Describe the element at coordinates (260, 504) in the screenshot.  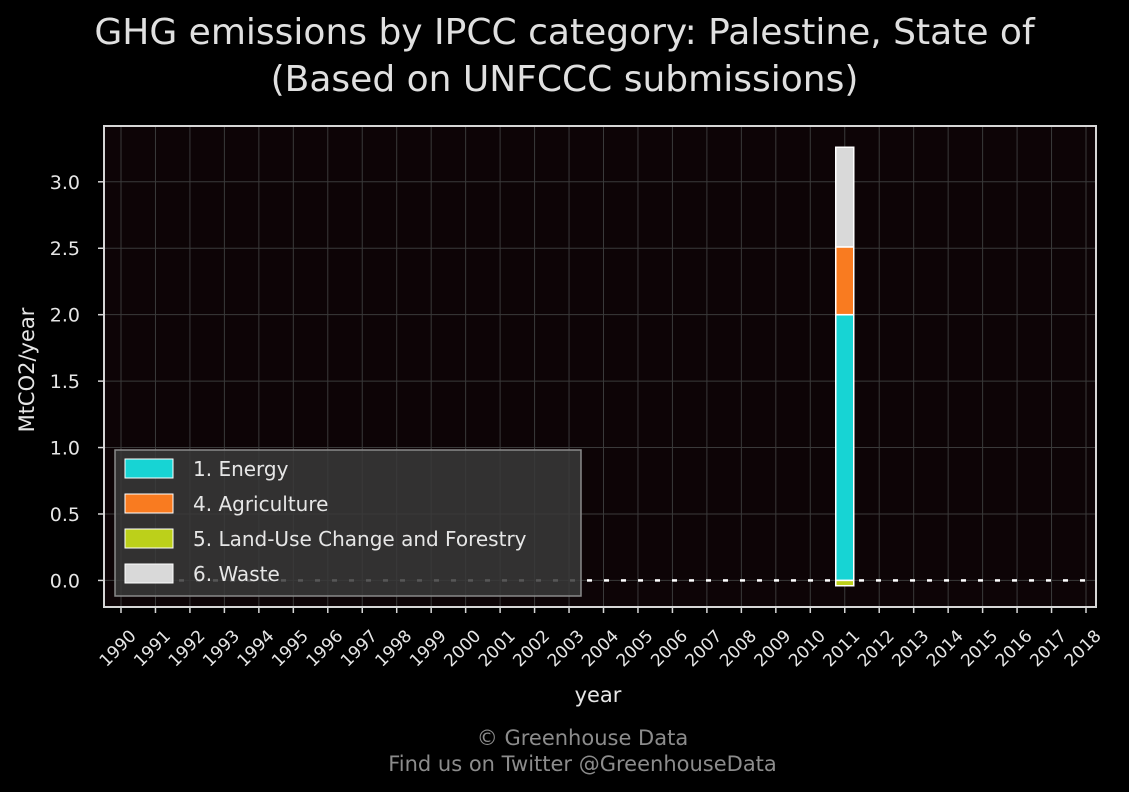
I see `legend-label: 4. Agriculture` at that location.